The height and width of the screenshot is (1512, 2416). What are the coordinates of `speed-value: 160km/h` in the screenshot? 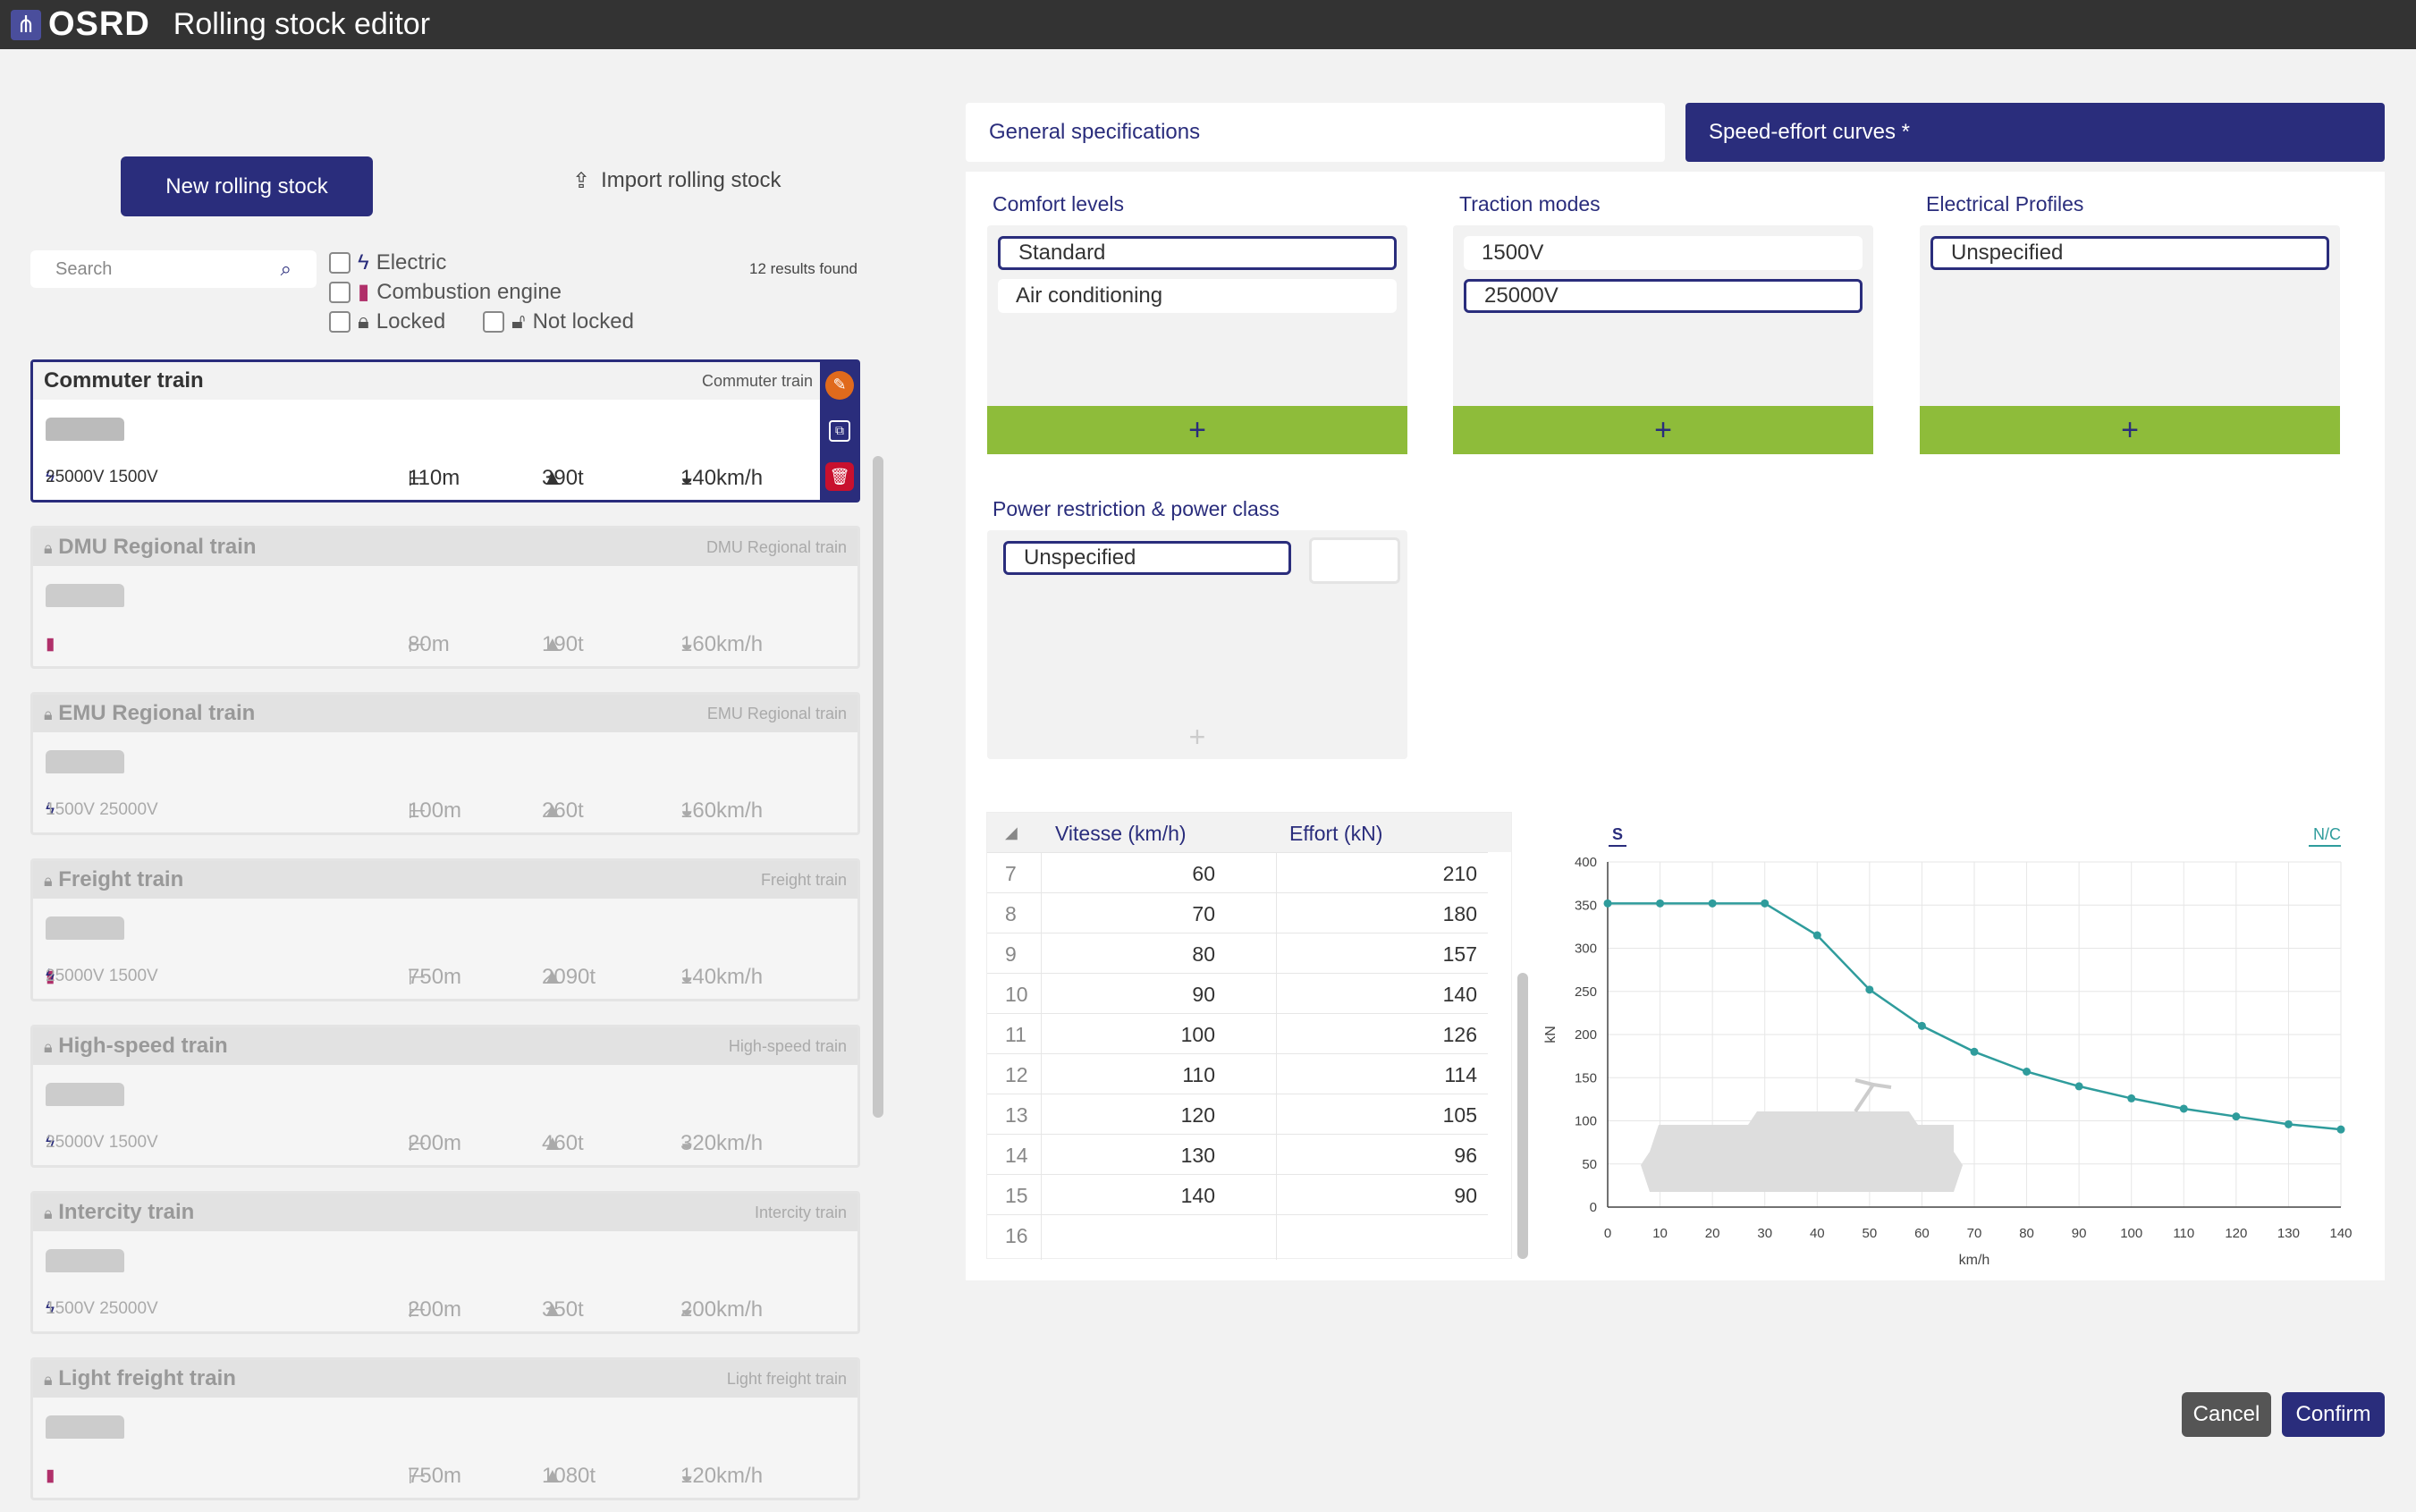 It's located at (722, 644).